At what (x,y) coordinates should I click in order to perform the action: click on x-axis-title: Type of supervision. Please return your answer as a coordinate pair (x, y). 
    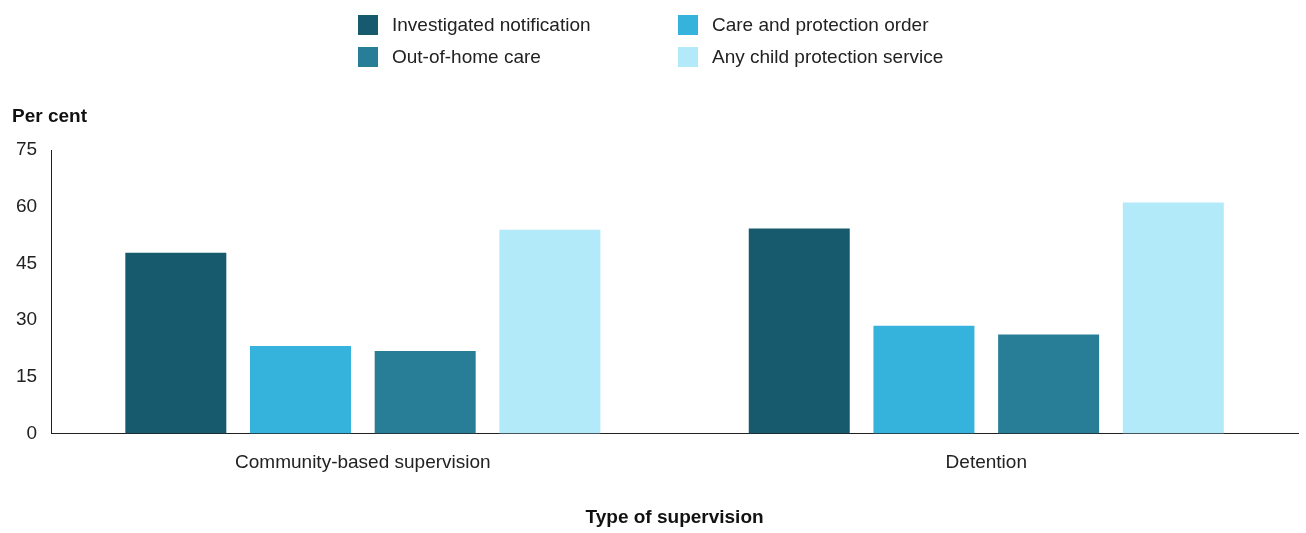
    Looking at the image, I should click on (674, 516).